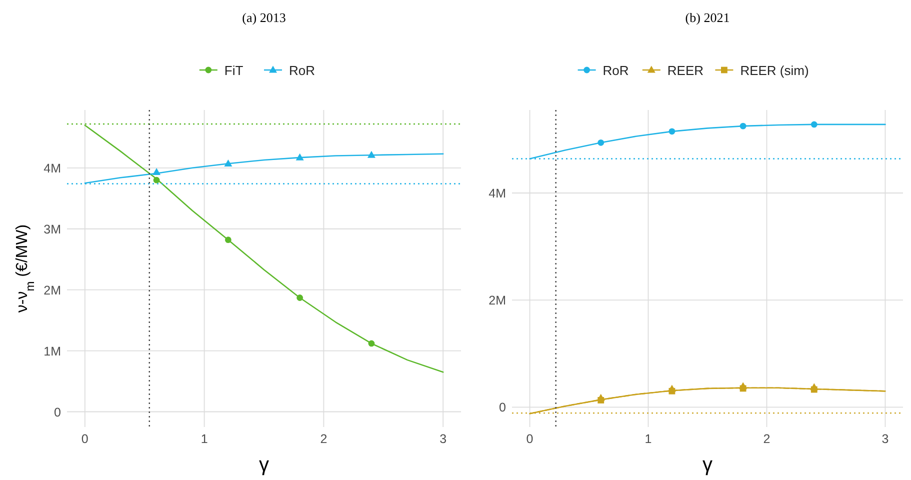 Image resolution: width=911 pixels, height=480 pixels. I want to click on legend-label: FiT, so click(234, 70).